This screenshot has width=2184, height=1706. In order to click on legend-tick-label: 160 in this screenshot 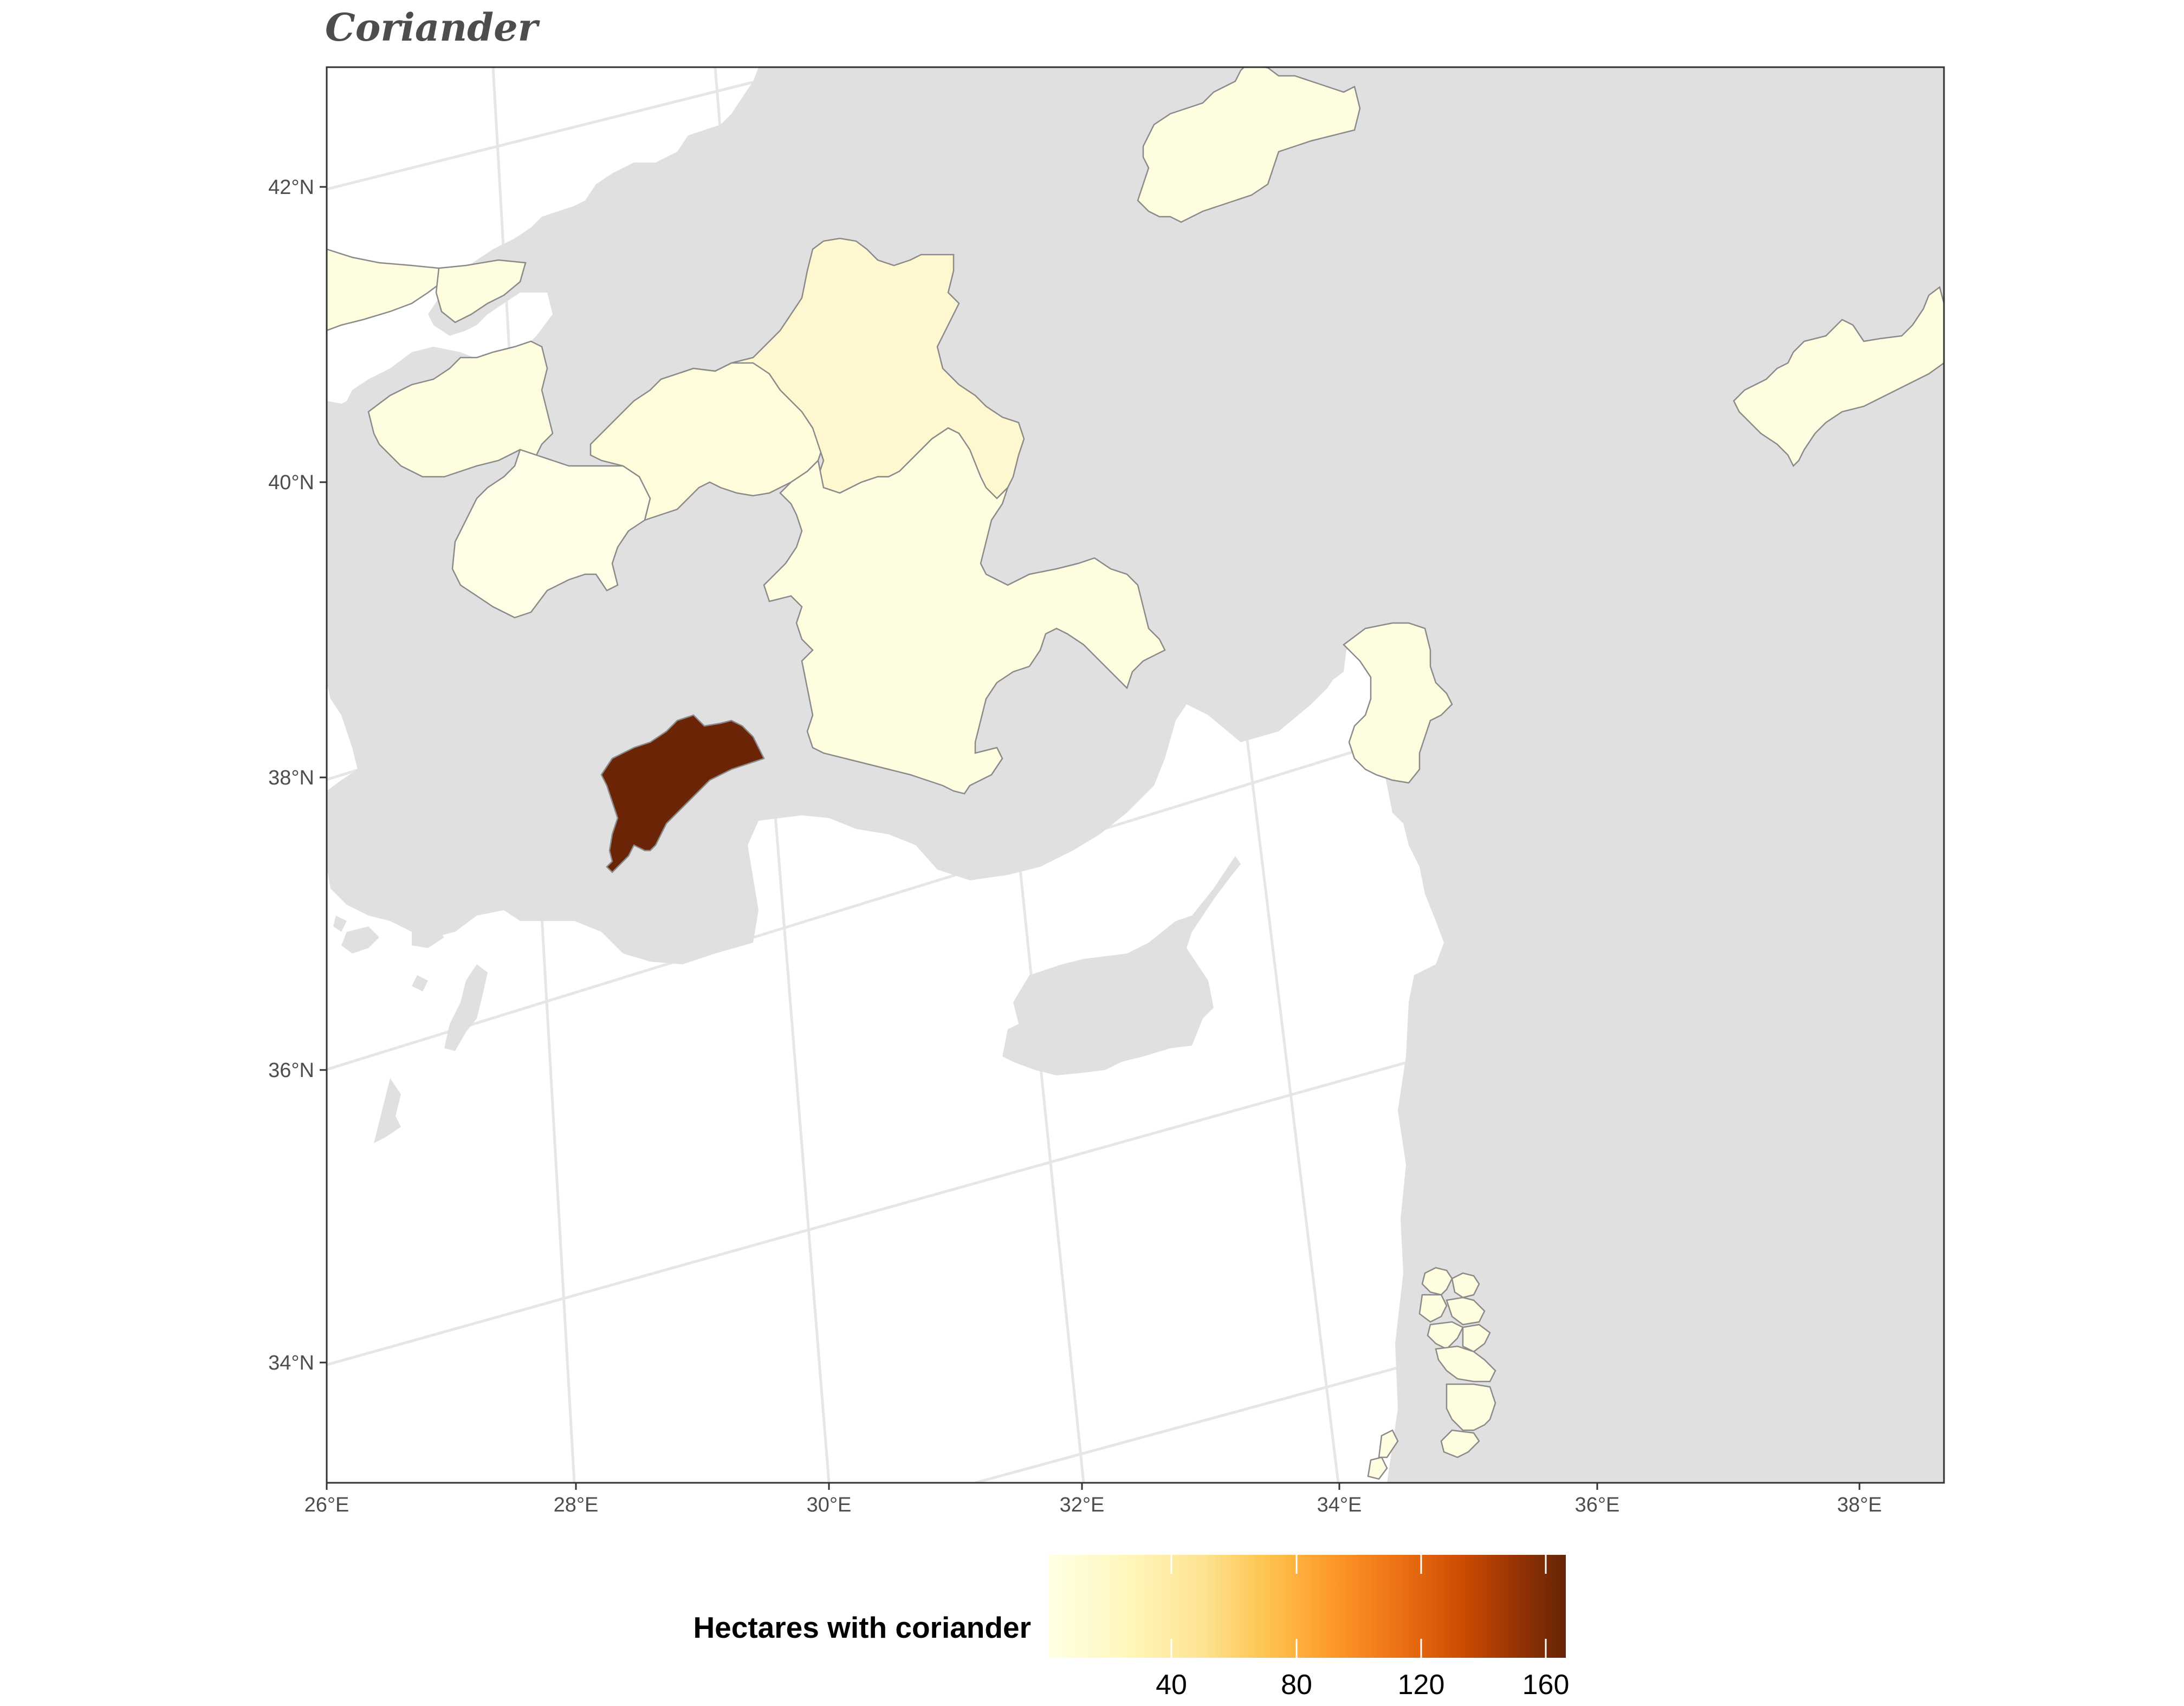, I will do `click(1546, 1685)`.